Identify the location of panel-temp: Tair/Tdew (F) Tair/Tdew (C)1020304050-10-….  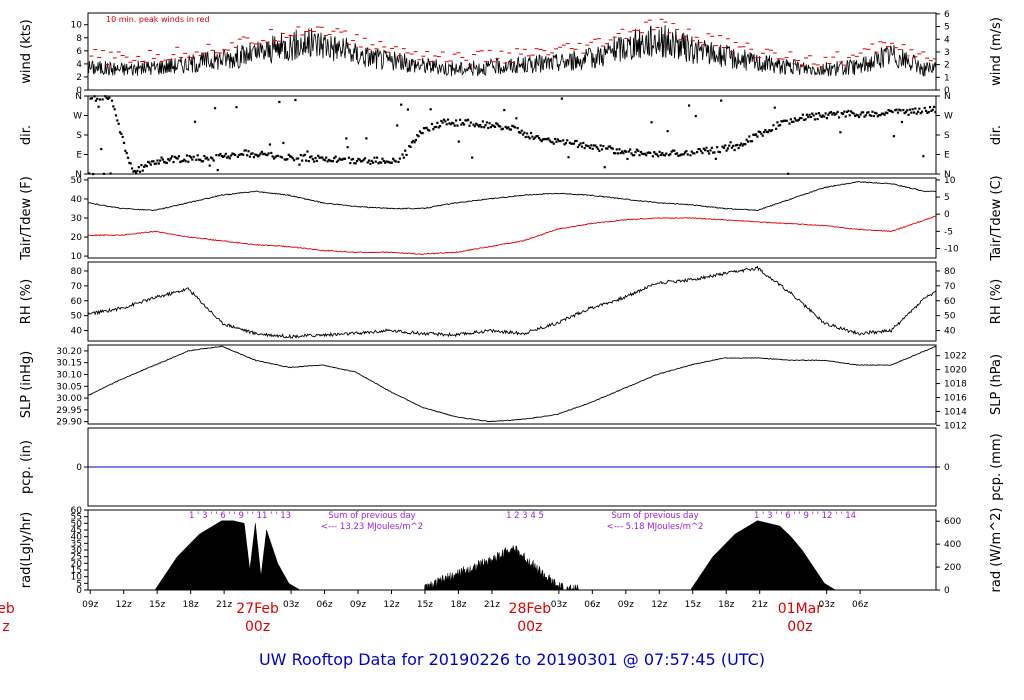
(511, 218).